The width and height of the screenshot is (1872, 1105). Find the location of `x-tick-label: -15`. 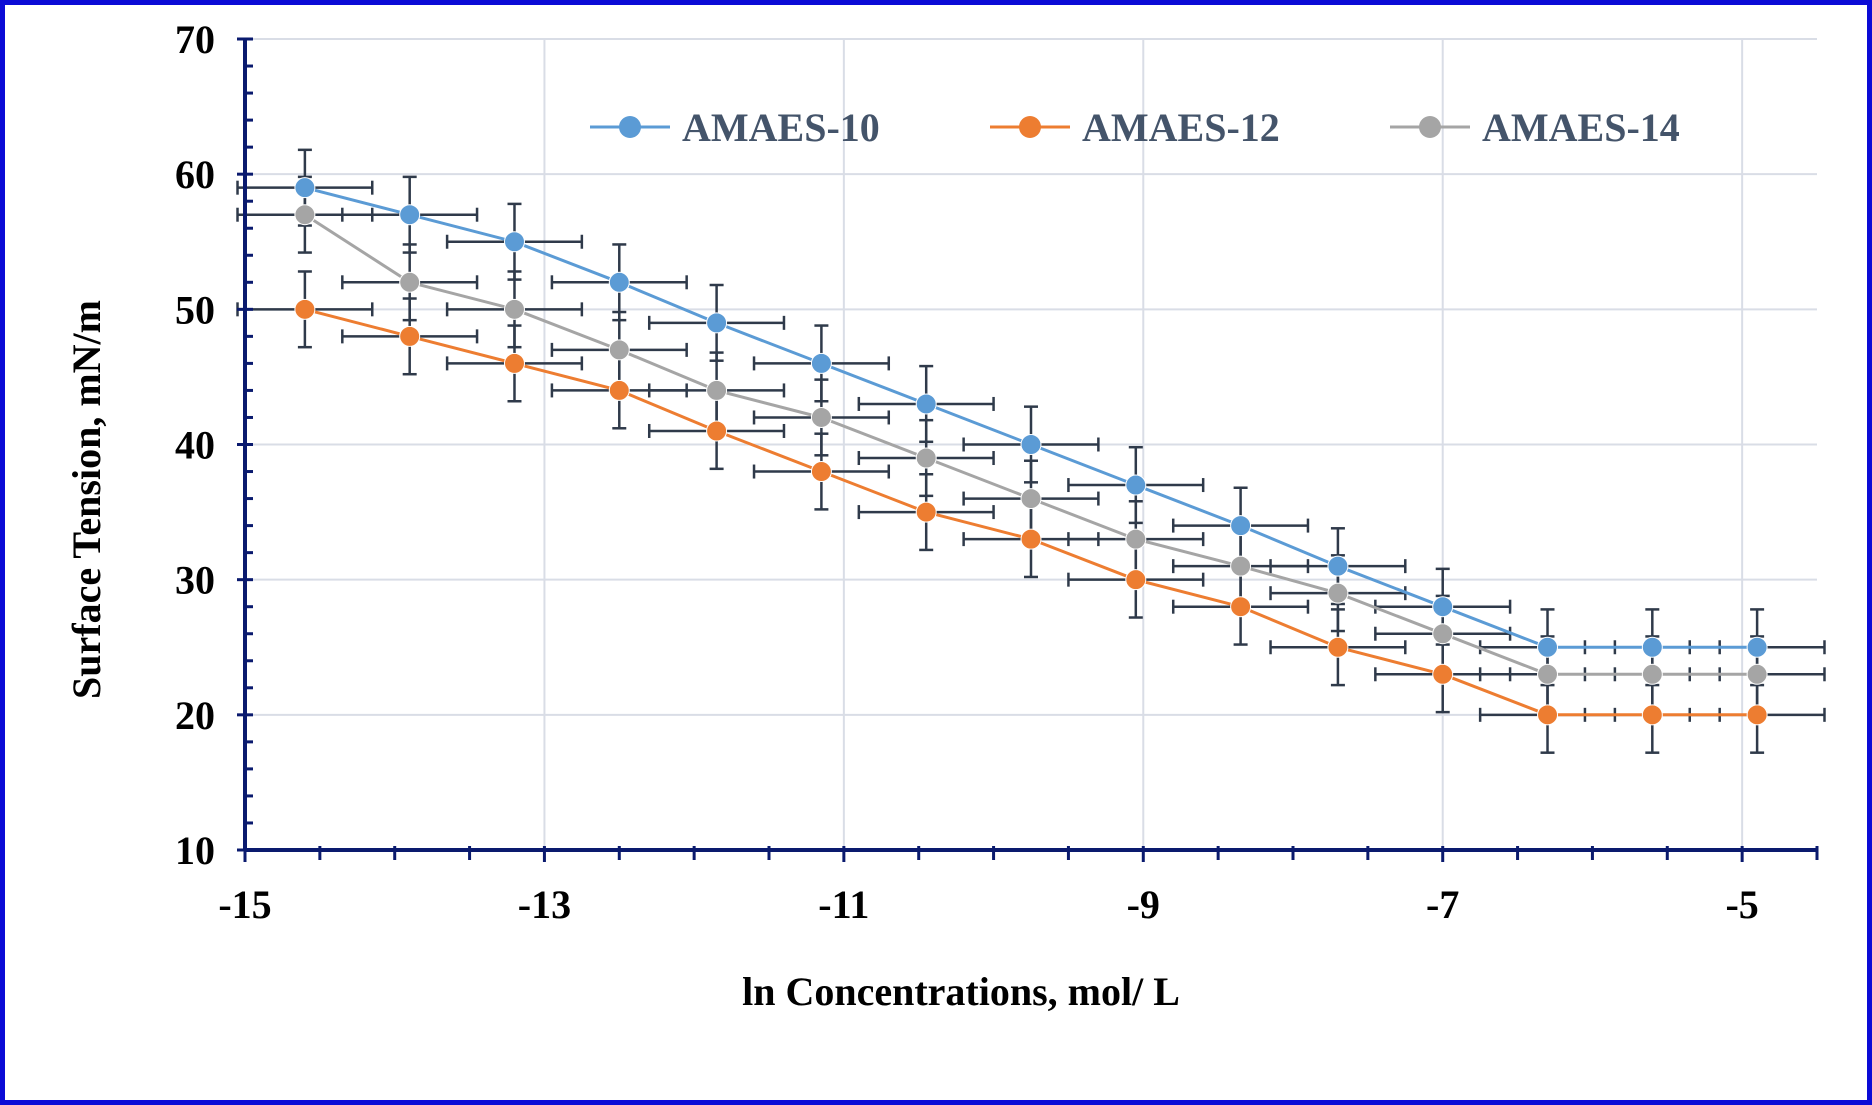

x-tick-label: -15 is located at coordinates (244, 904).